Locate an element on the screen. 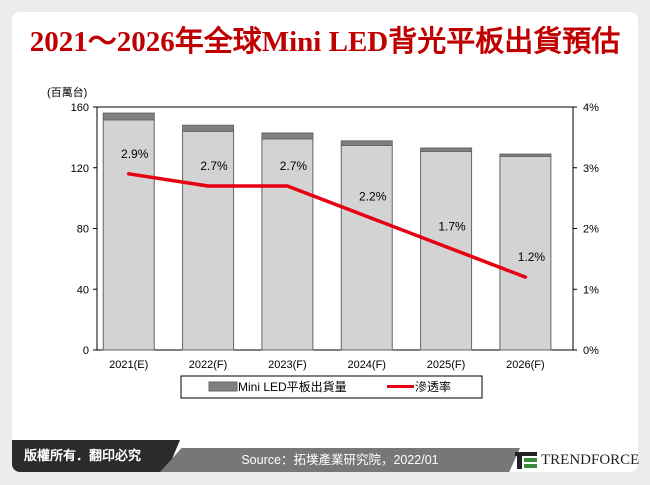 The width and height of the screenshot is (650, 485). data-label: 1.2% is located at coordinates (532, 257).